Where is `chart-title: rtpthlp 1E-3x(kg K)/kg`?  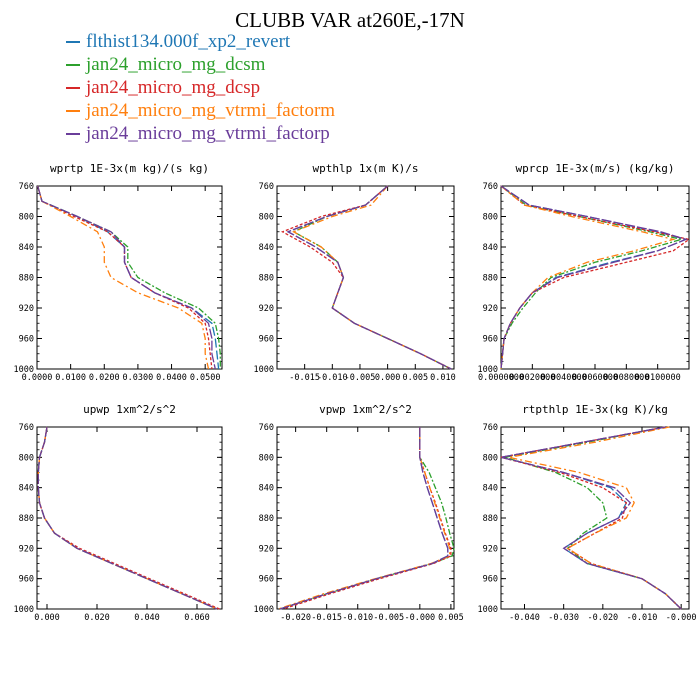 chart-title: rtpthlp 1E-3x(kg K)/kg is located at coordinates (595, 409).